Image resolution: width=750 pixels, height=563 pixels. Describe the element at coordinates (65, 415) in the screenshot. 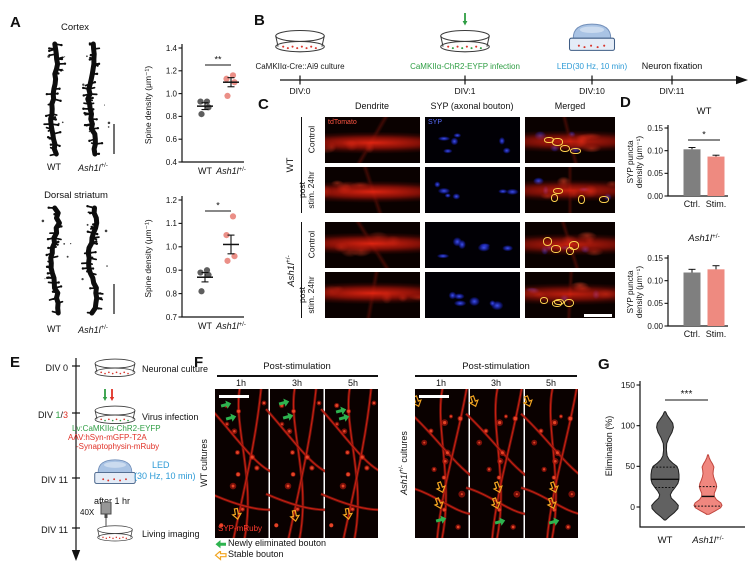

I see `div13-red: 3` at that location.